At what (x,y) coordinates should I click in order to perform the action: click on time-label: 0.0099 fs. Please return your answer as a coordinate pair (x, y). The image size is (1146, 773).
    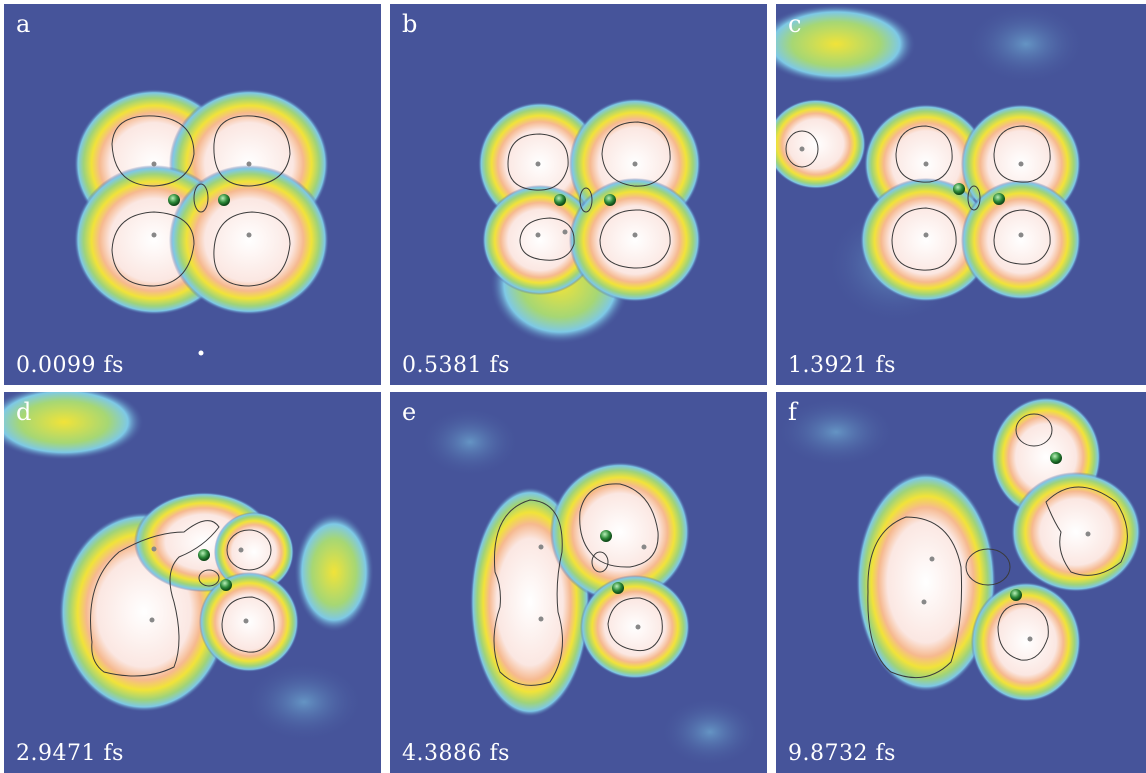
    Looking at the image, I should click on (70, 365).